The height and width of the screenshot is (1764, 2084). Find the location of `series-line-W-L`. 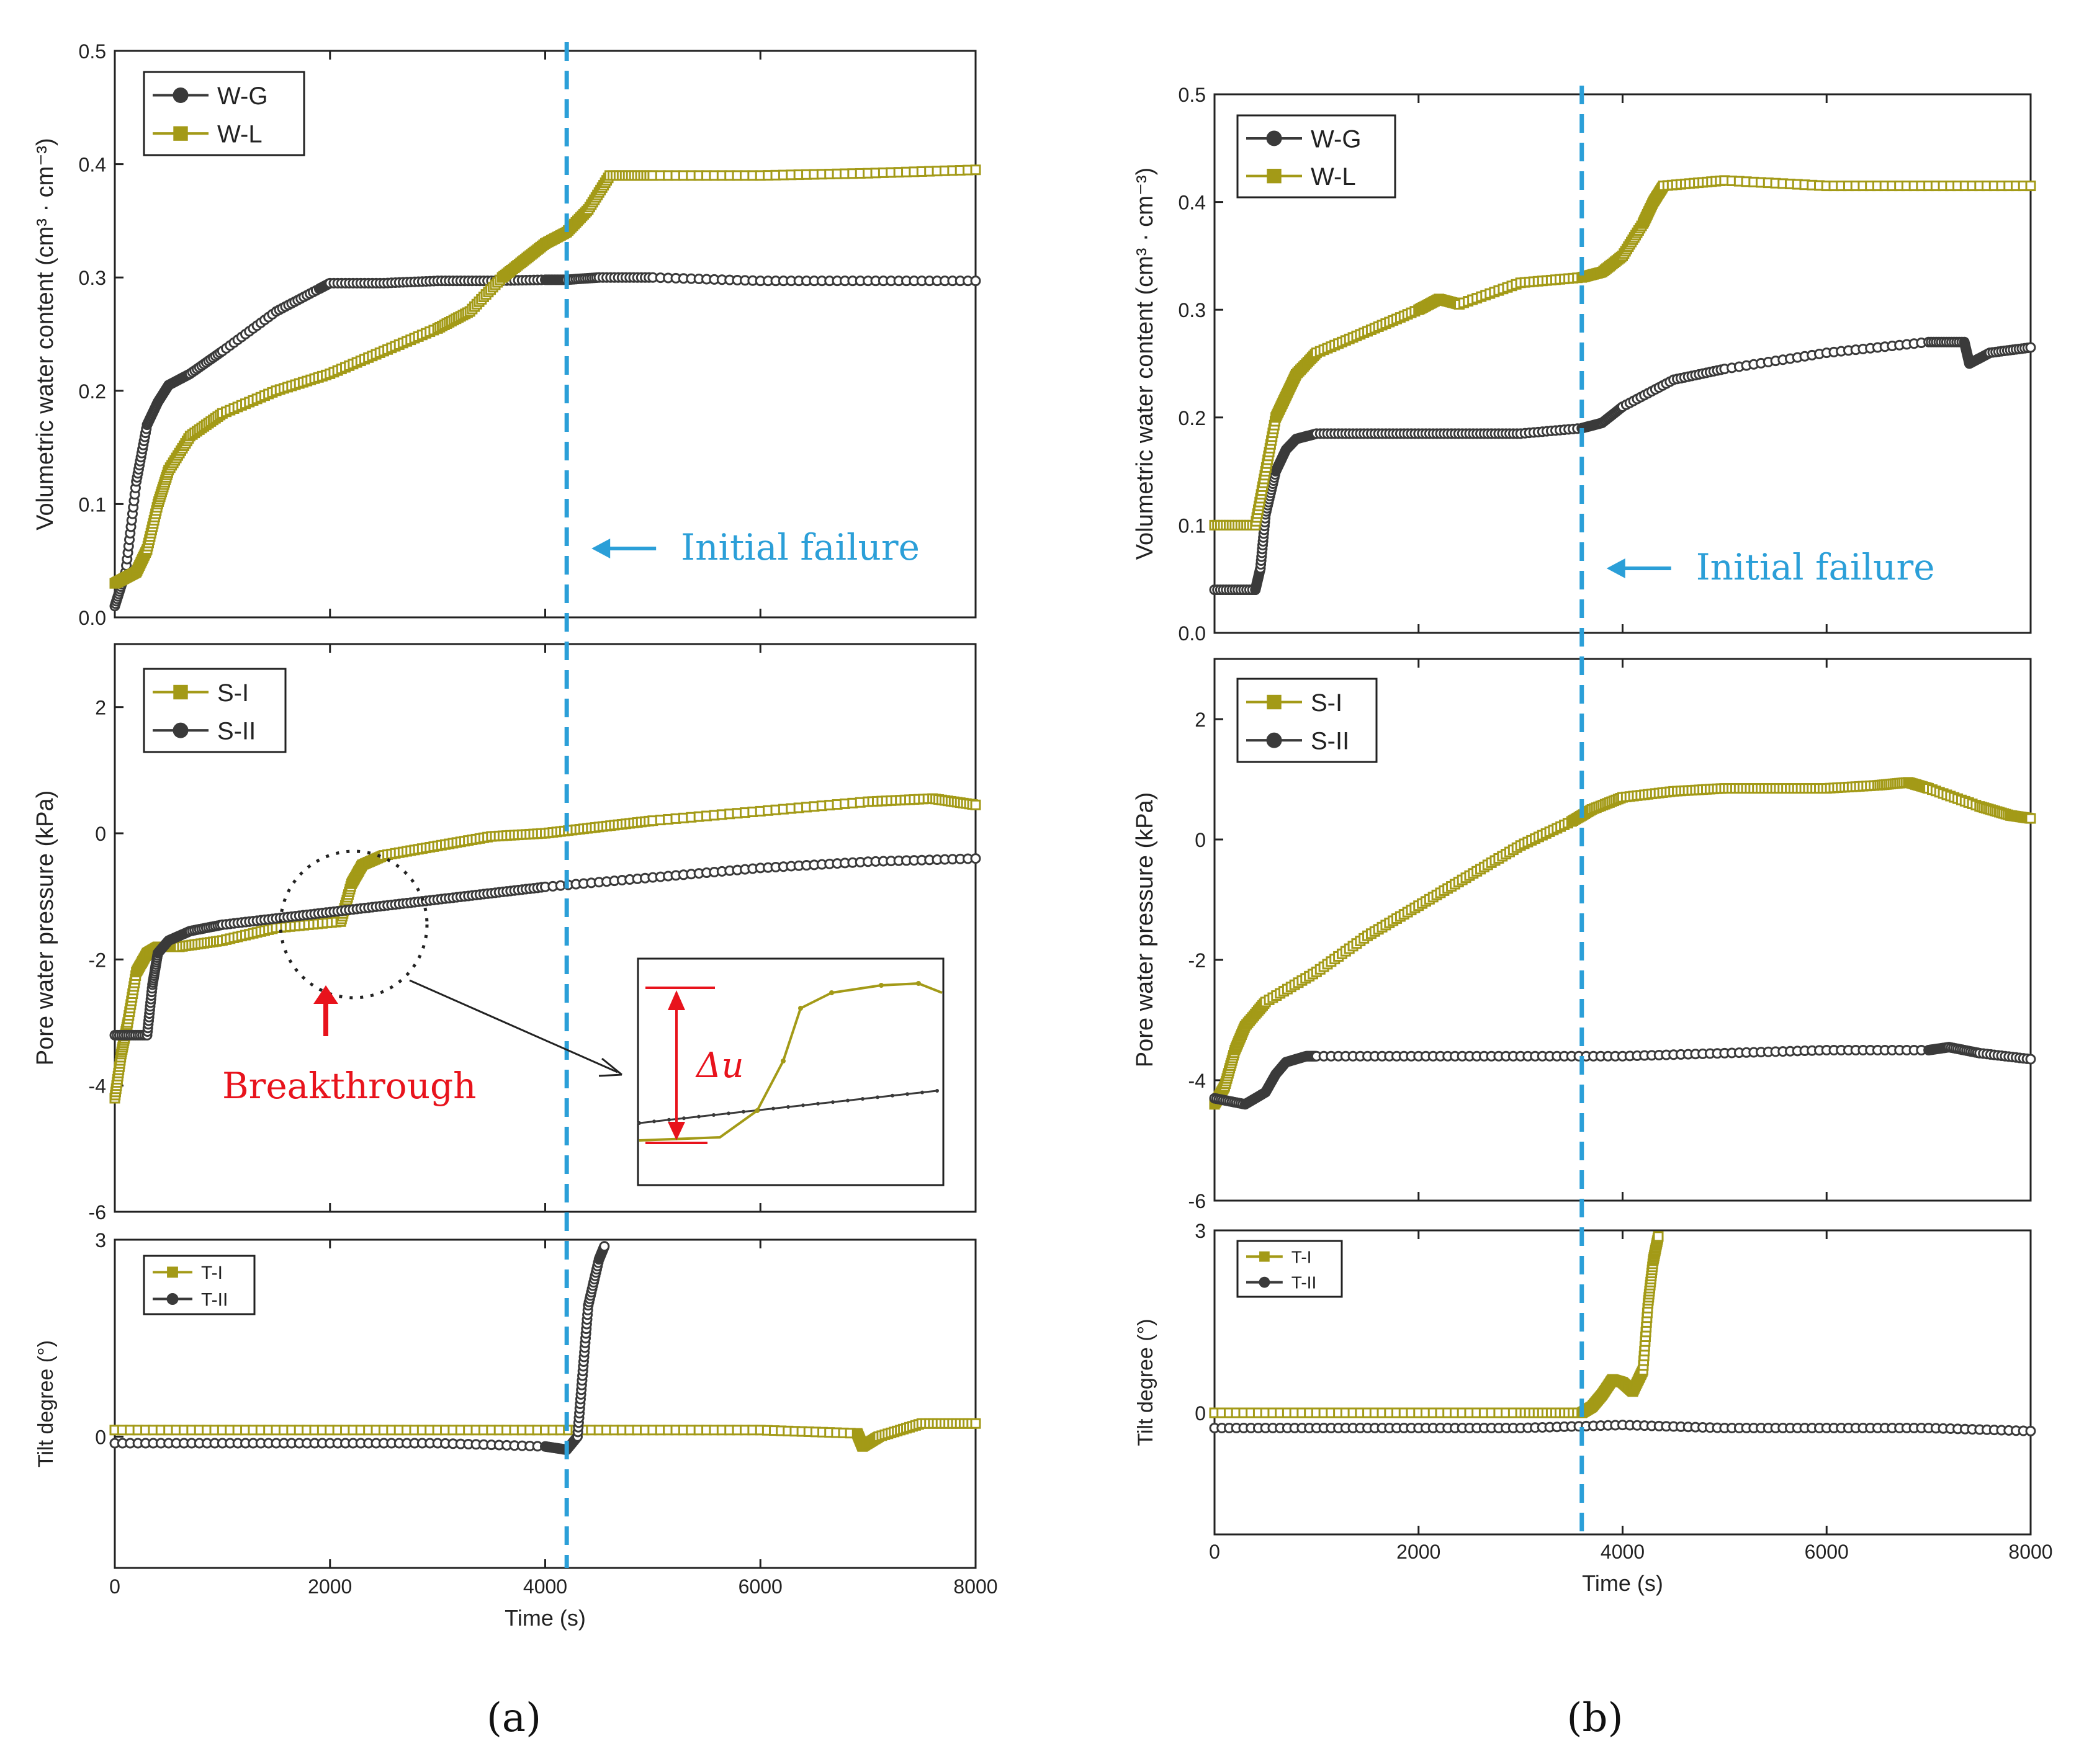

series-line-W-L is located at coordinates (1623, 353).